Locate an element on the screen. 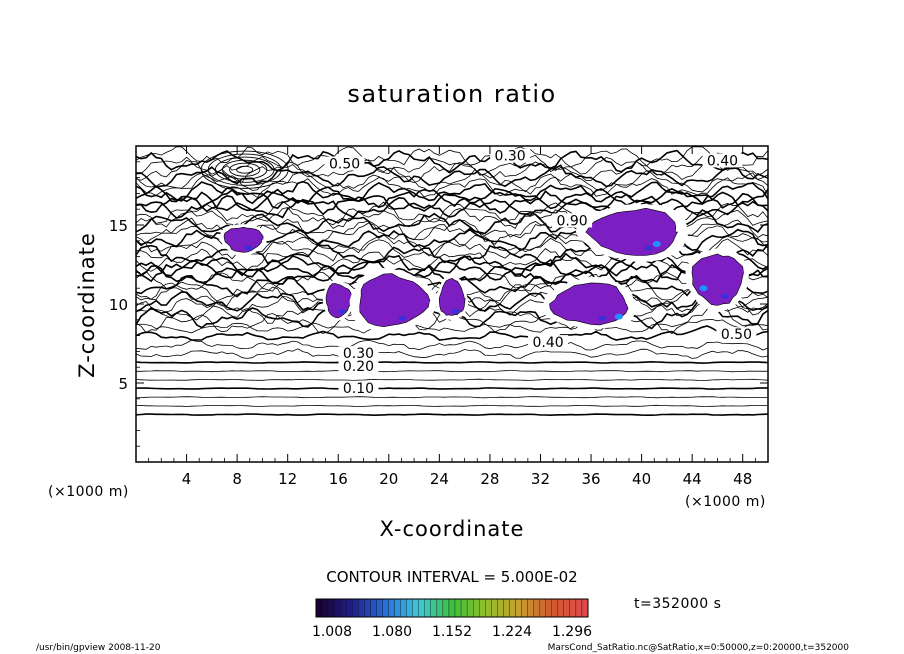 This screenshot has height=654, width=904. x-tick-label: 12 is located at coordinates (287, 479).